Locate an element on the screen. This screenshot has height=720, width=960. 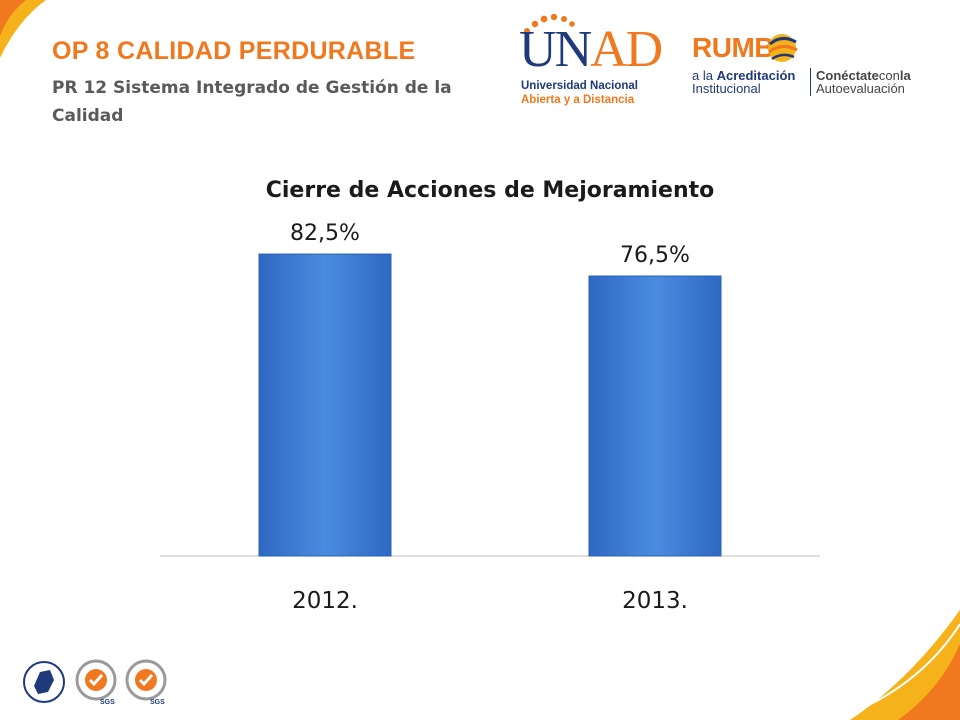
unad-wordmark: UNAD is located at coordinates (591, 49).